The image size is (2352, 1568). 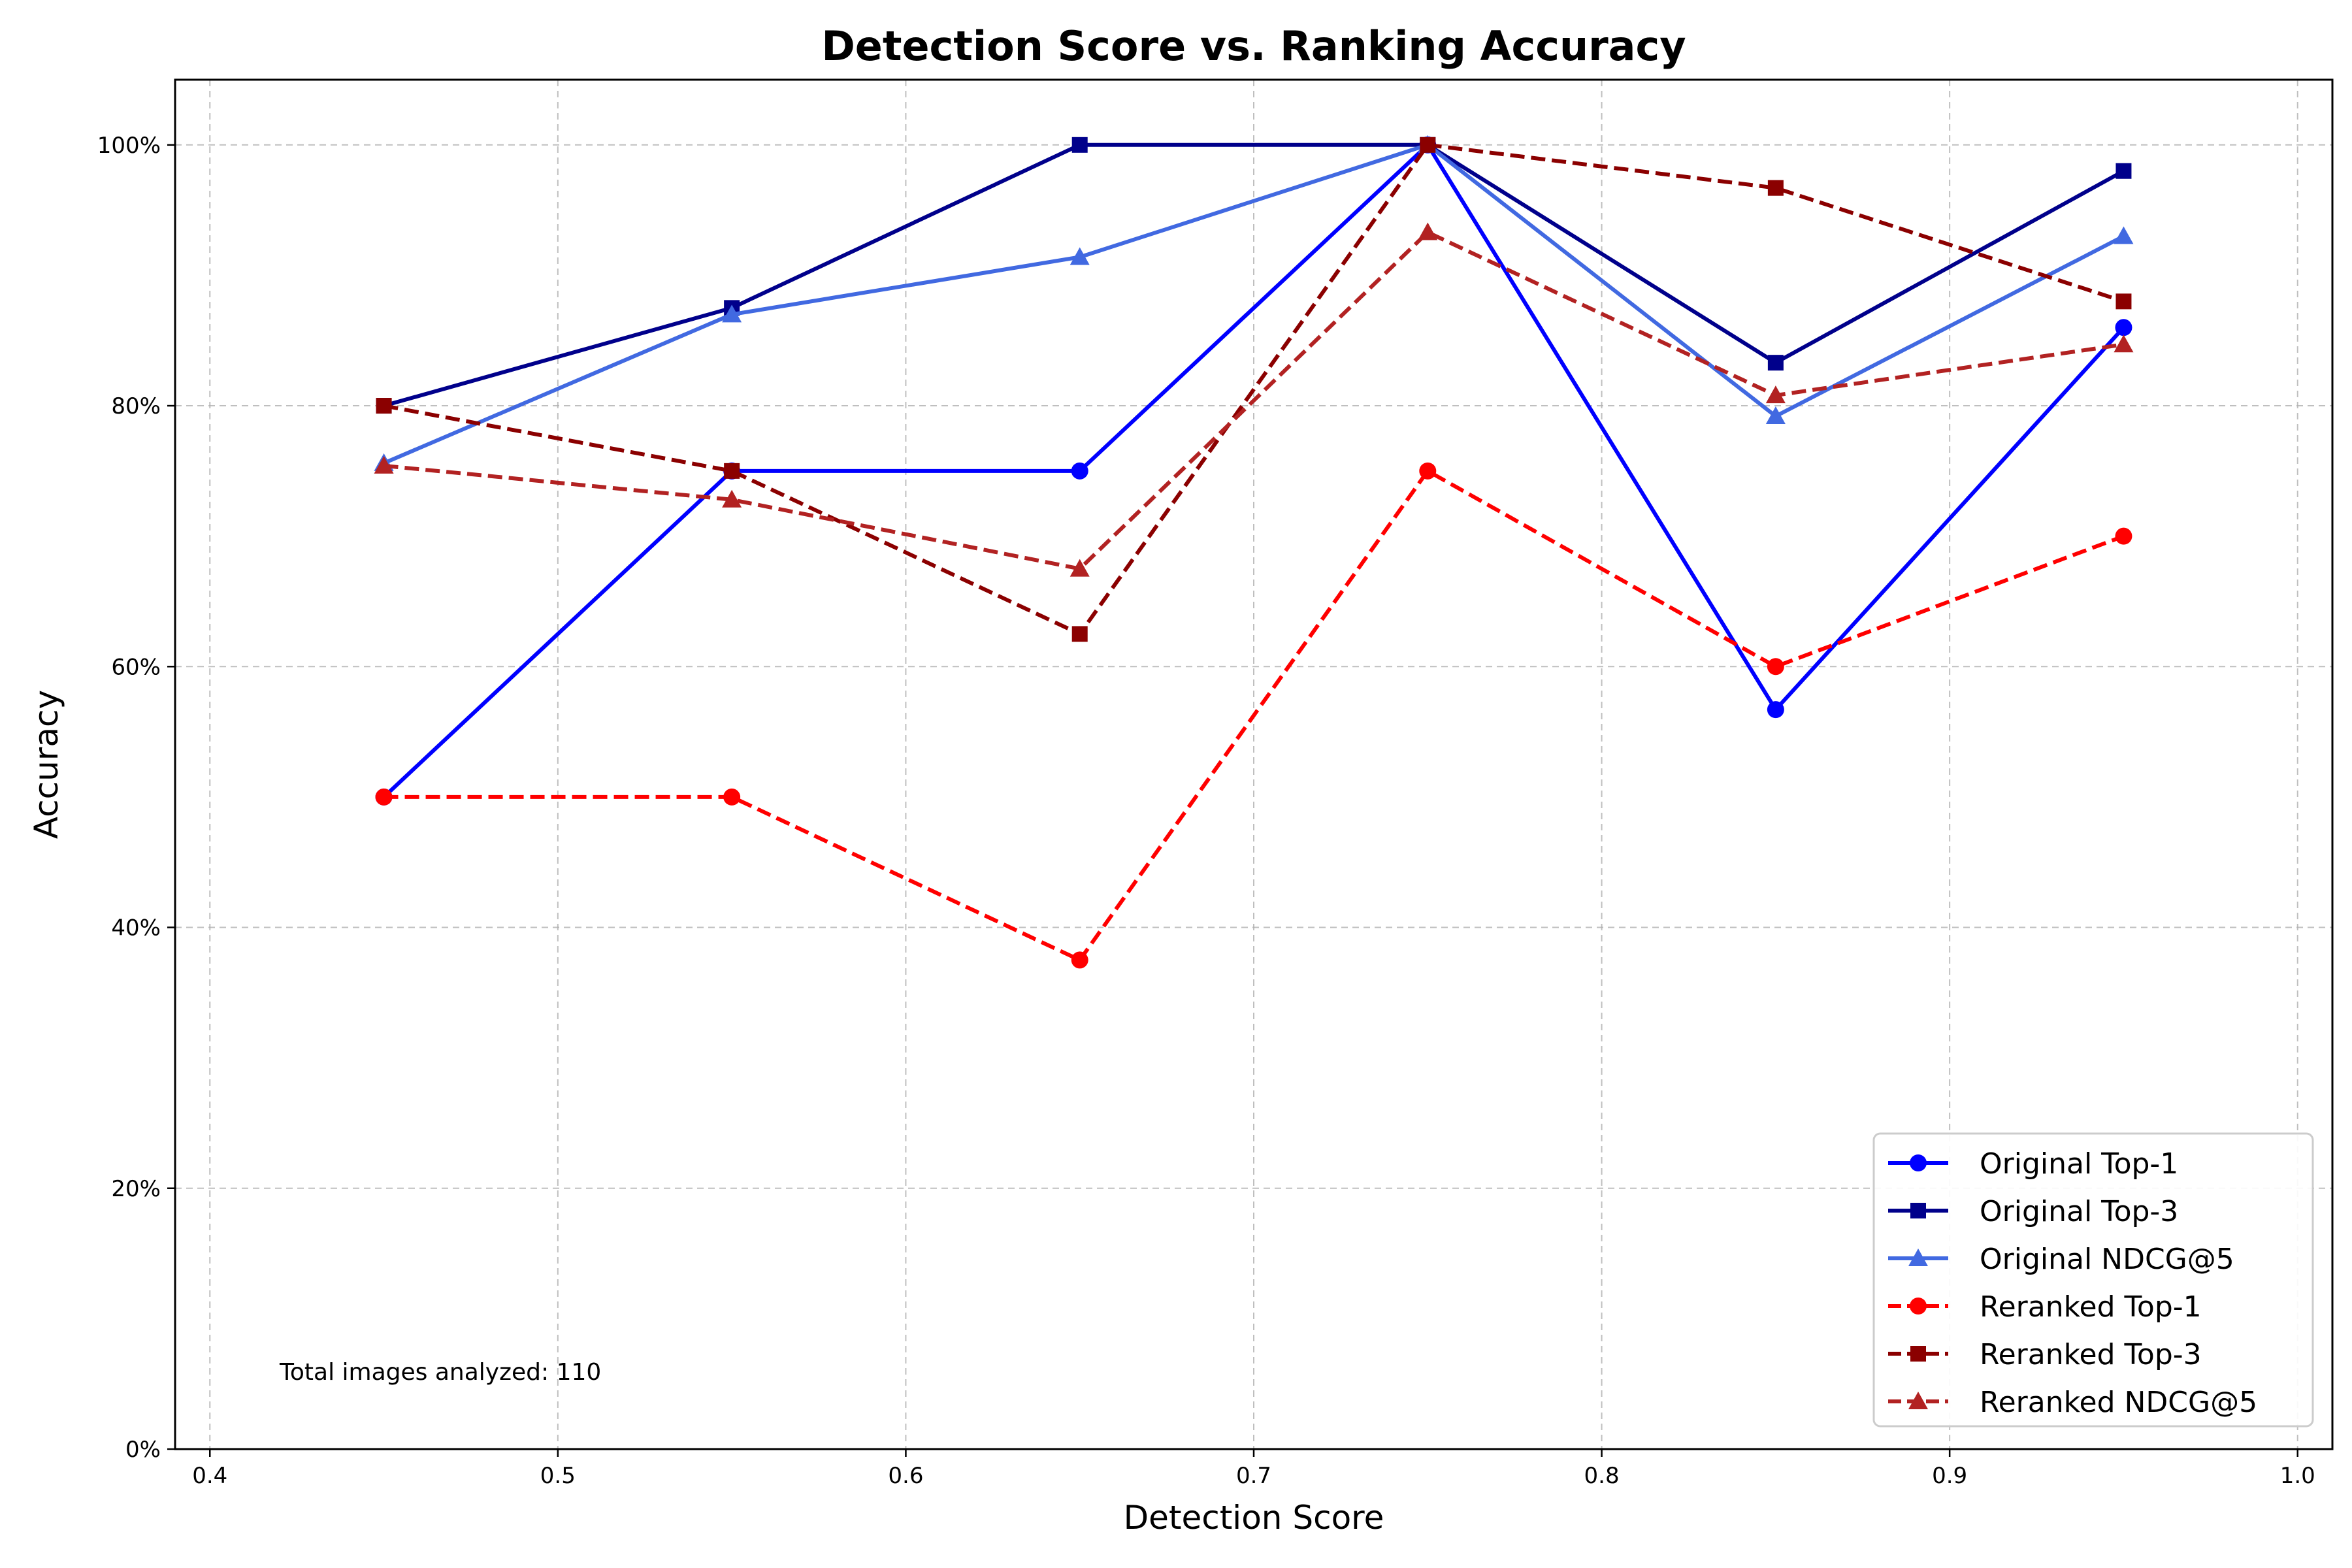 I want to click on legend-label: Original Top-1, so click(x=2079, y=1164).